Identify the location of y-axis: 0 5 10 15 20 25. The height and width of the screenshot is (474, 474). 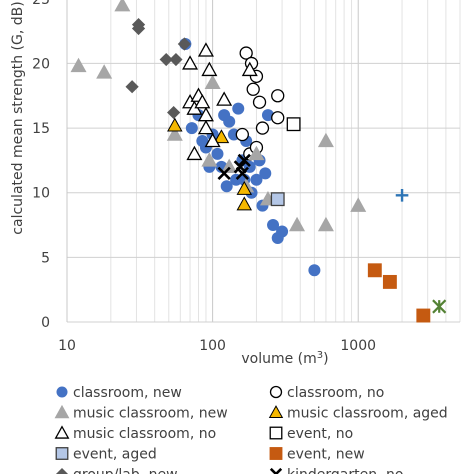
(41, 165).